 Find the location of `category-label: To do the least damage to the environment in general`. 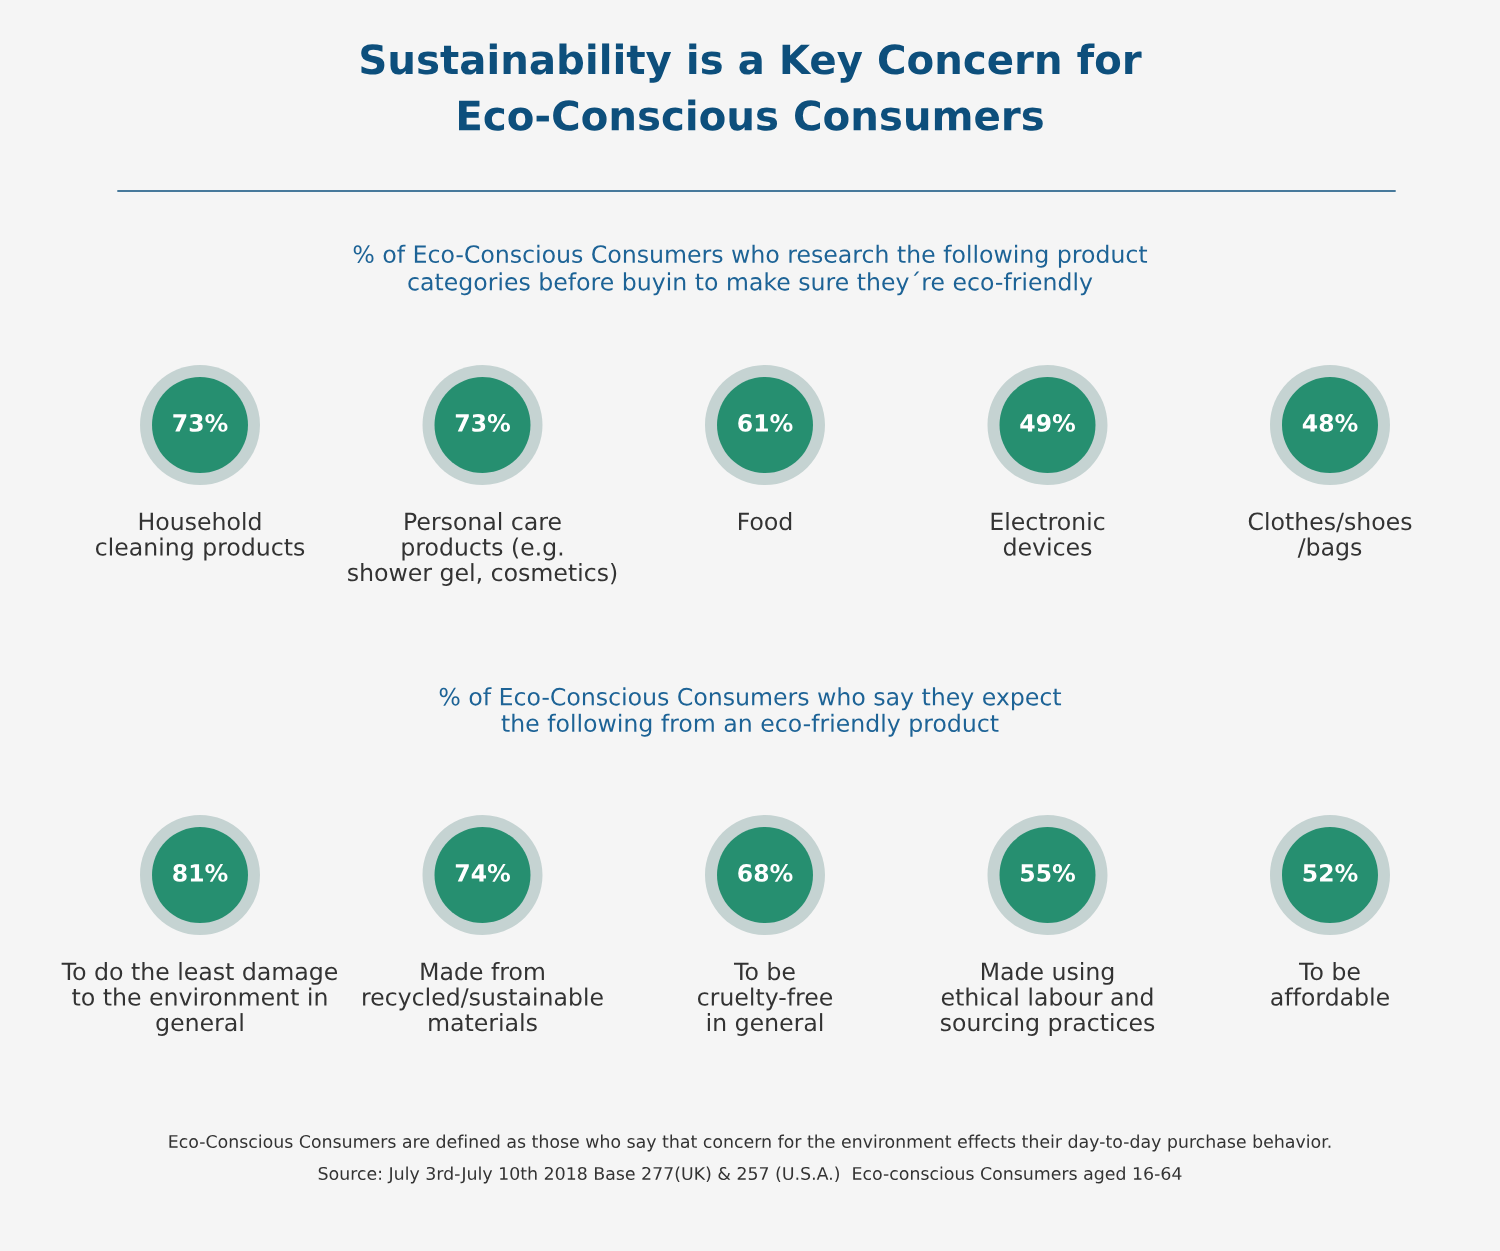

category-label: To do the least damage to the environment in general is located at coordinates (199, 999).